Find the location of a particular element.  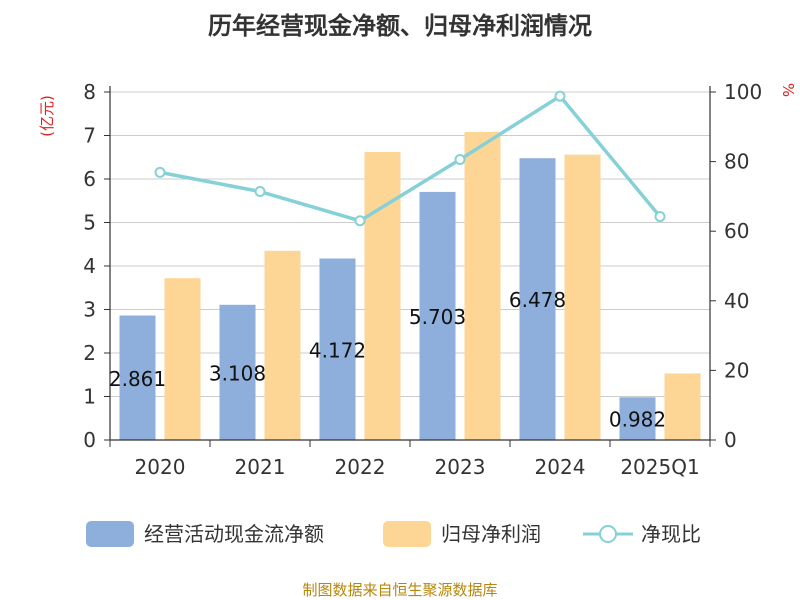

data-label: 4.172 is located at coordinates (337, 350).